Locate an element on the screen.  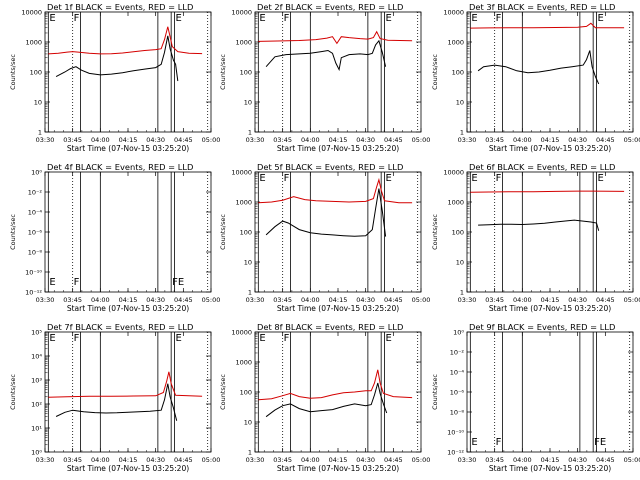
panel-title: Det 4f BLACK = Events, RED = LLD is located at coordinates (120, 167).